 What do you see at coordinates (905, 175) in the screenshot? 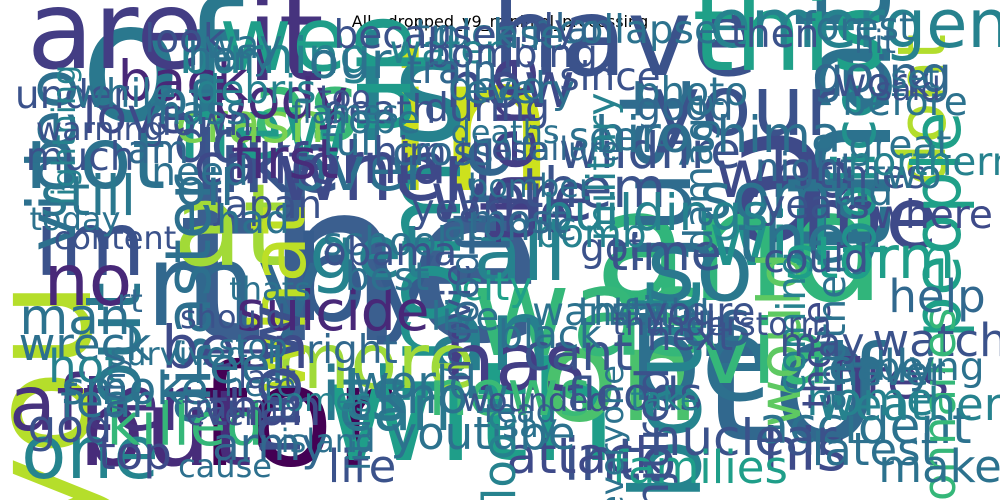
I see `word-two: two` at bounding box center [905, 175].